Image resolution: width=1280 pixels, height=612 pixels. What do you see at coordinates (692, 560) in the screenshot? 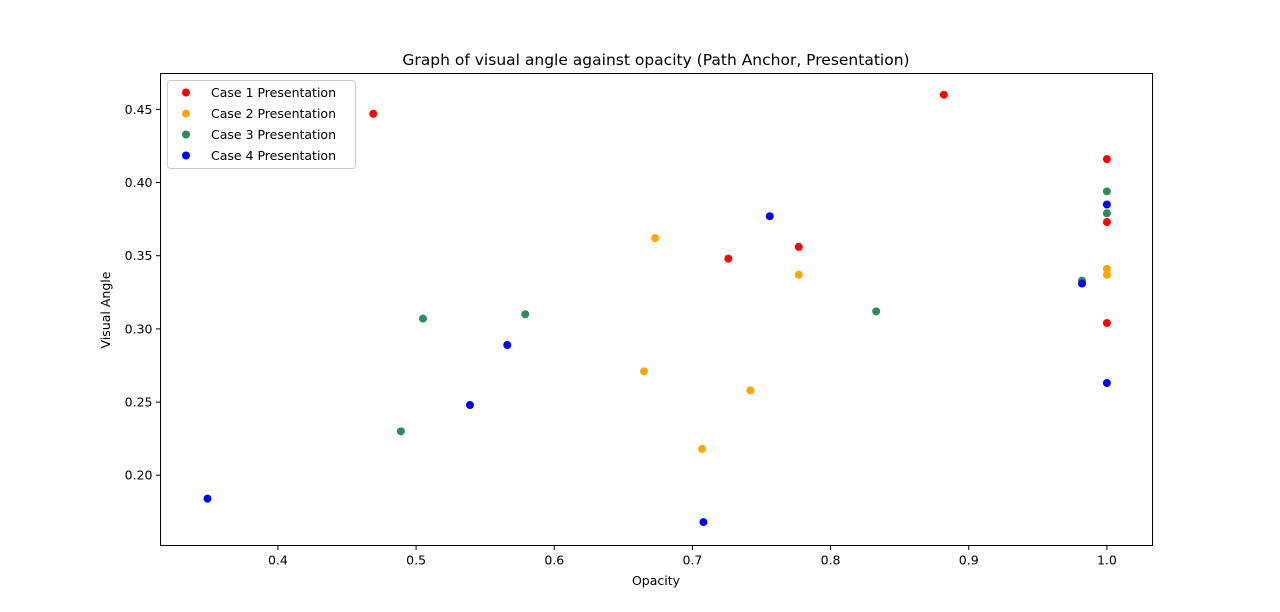
I see `x-tick-label: 0.7` at bounding box center [692, 560].